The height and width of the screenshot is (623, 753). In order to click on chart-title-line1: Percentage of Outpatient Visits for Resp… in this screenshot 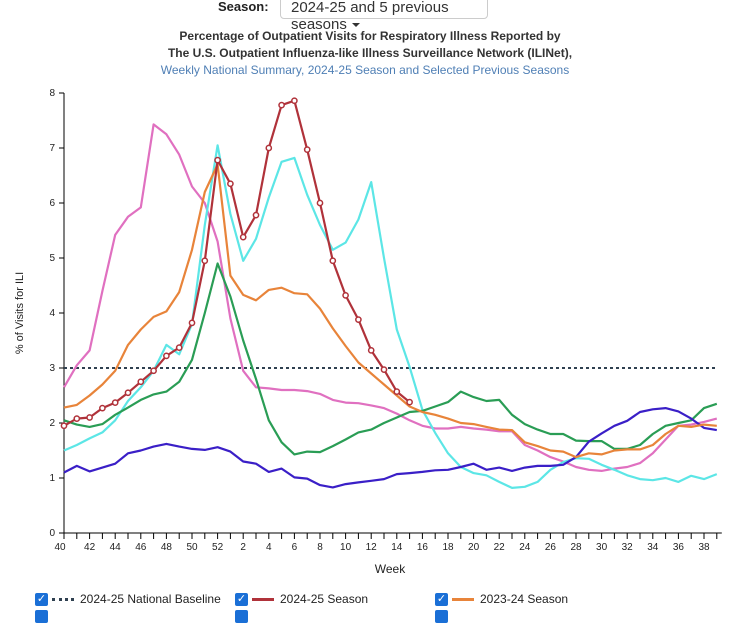, I will do `click(370, 36)`.